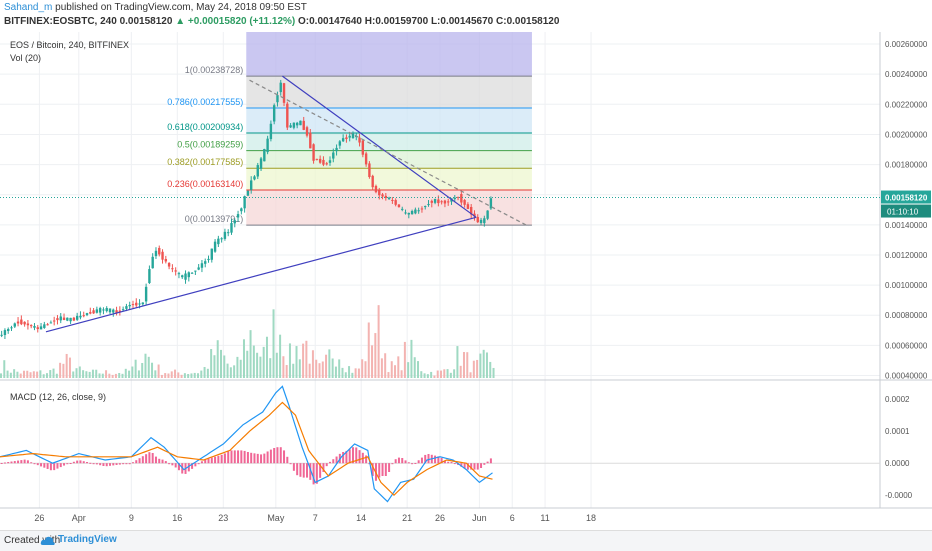 This screenshot has width=932, height=551. I want to click on fib-level-label: 1(0.00238728), so click(214, 70).